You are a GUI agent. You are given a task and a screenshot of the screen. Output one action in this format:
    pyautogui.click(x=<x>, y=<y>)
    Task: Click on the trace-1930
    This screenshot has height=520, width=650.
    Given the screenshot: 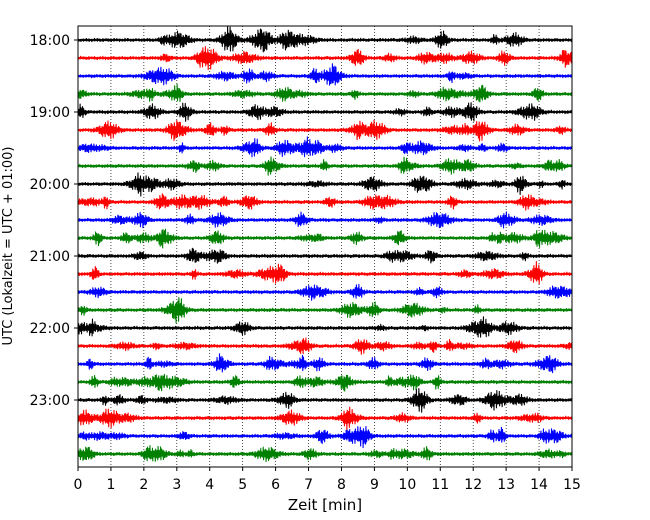 What is the action you would take?
    pyautogui.click(x=325, y=147)
    